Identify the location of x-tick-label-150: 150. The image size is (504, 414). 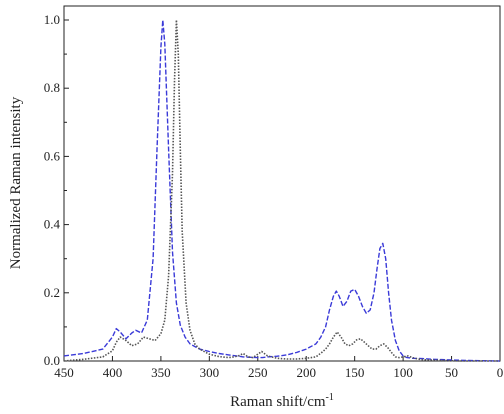
(355, 372).